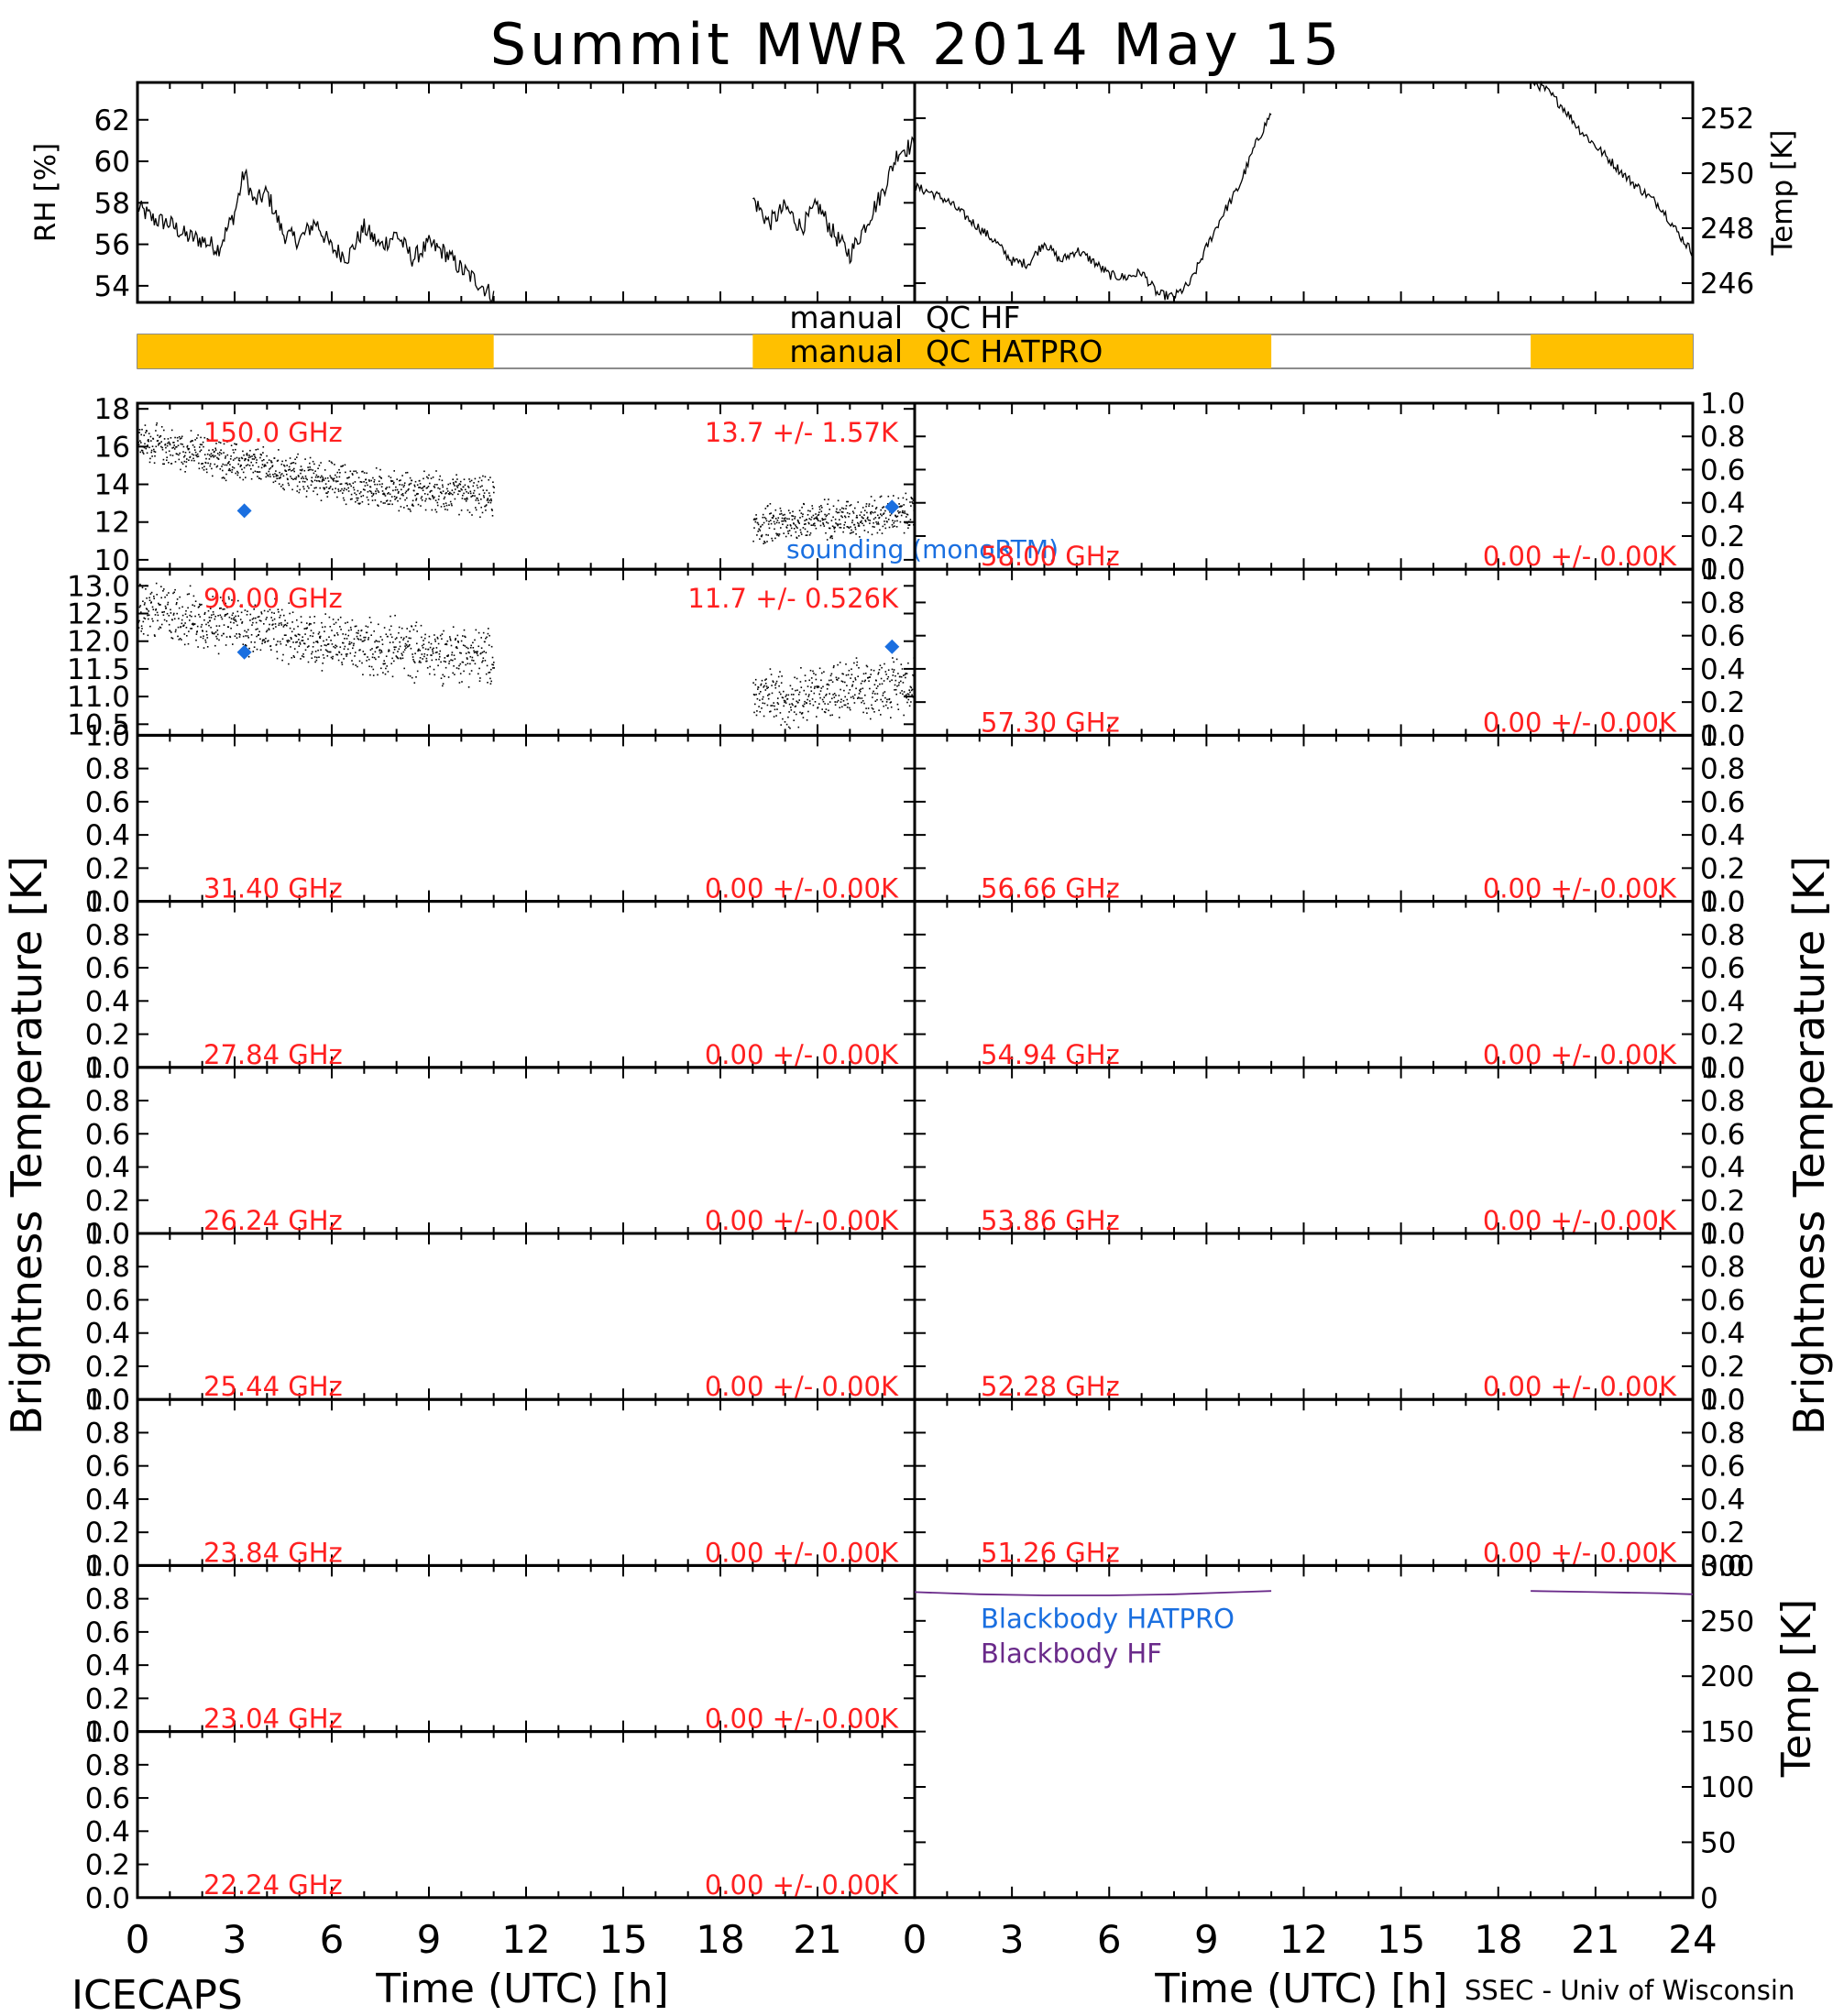 This screenshot has height=2016, width=1833. I want to click on y-tick-label: 0.8, so click(1722, 1267).